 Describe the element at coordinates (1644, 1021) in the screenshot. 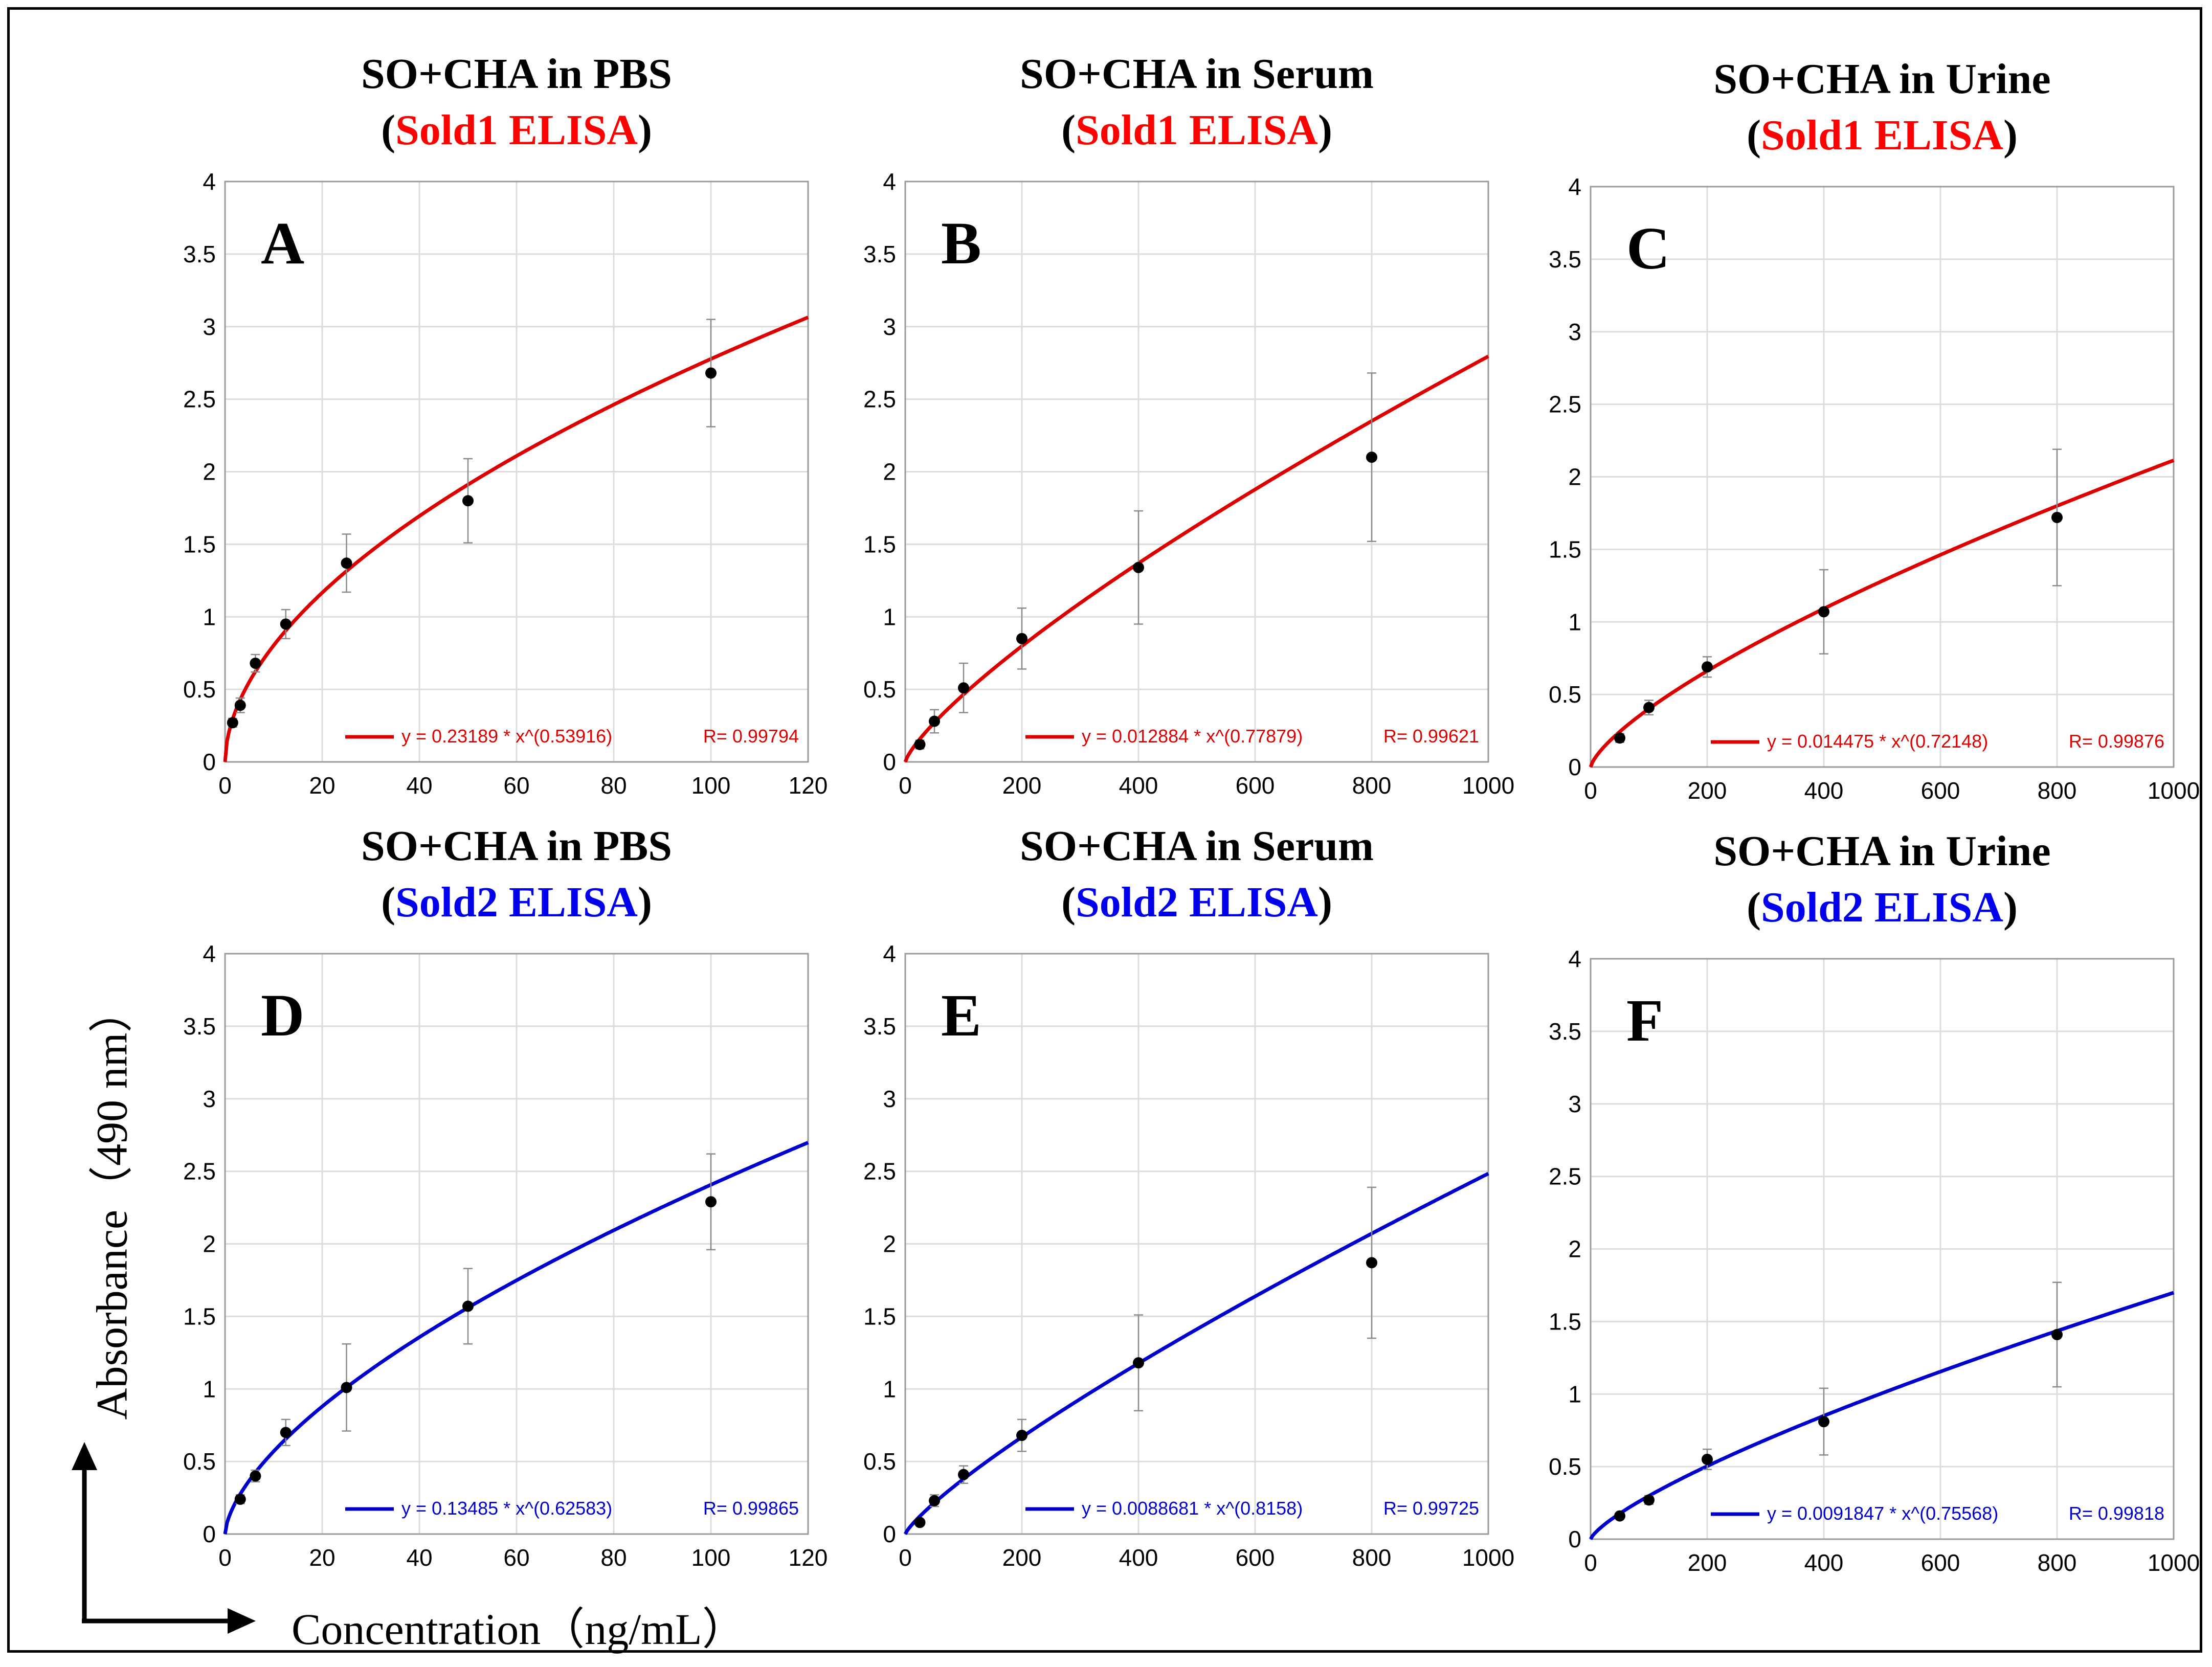

I see `panel-letter: F` at that location.